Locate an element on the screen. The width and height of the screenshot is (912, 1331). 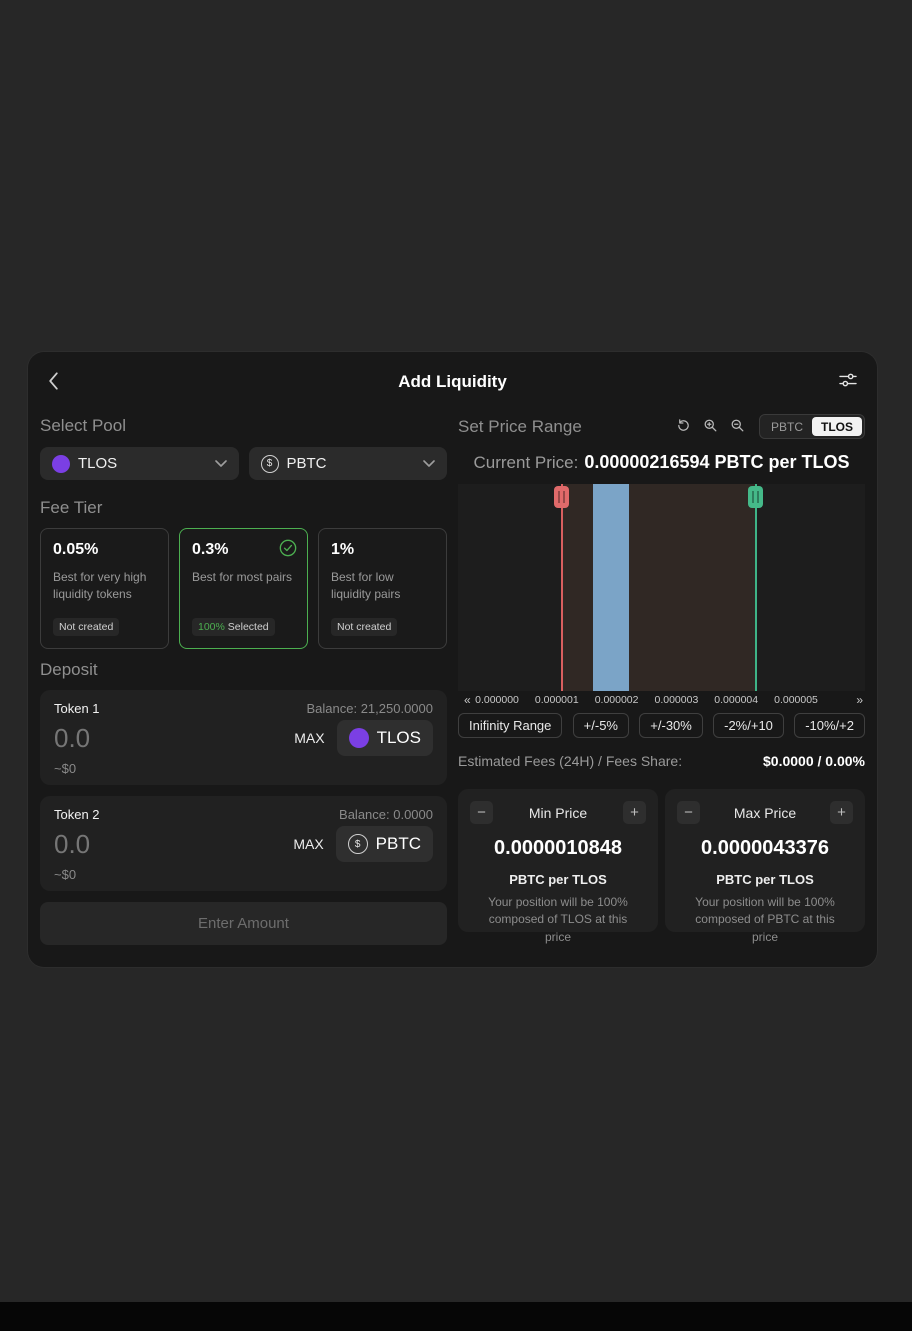
fees-label: Estimated Fees (24H) / Fees Share: is located at coordinates (570, 761).